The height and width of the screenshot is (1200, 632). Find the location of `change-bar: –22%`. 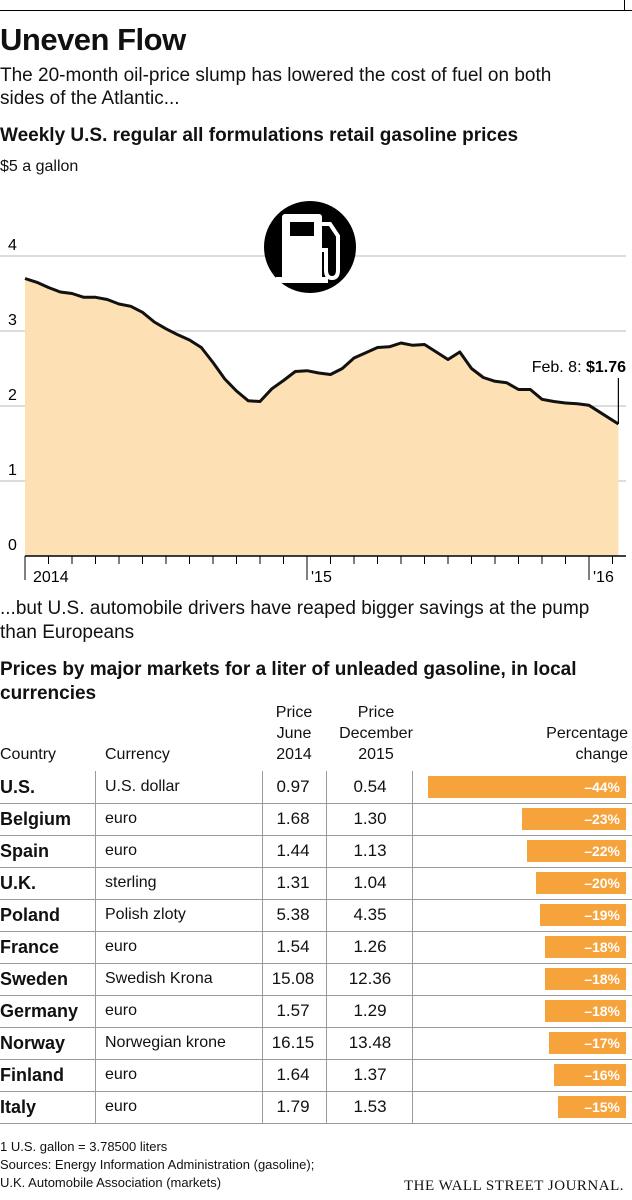

change-bar: –22% is located at coordinates (576, 851).